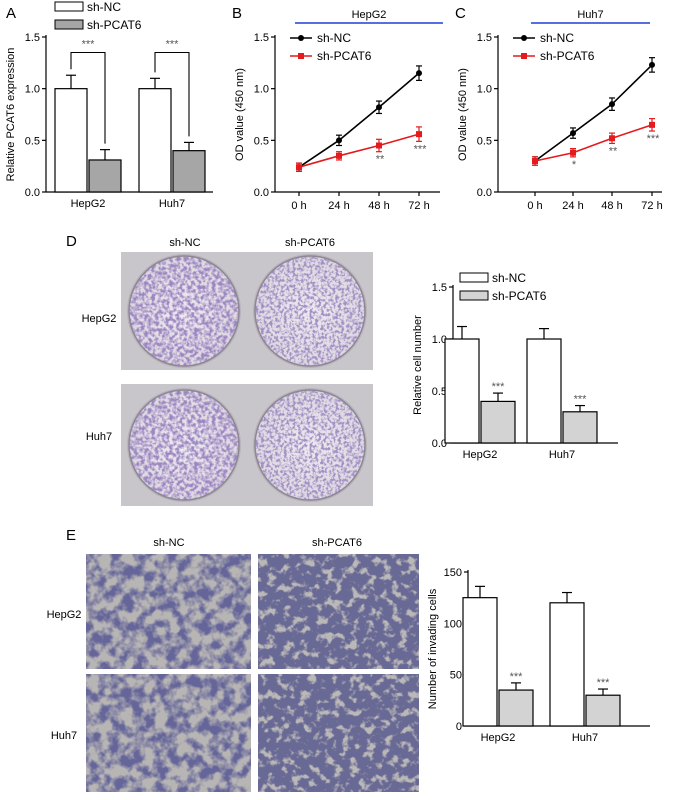  I want to click on y-tick-label-B-0: 0.0, so click(261, 193).